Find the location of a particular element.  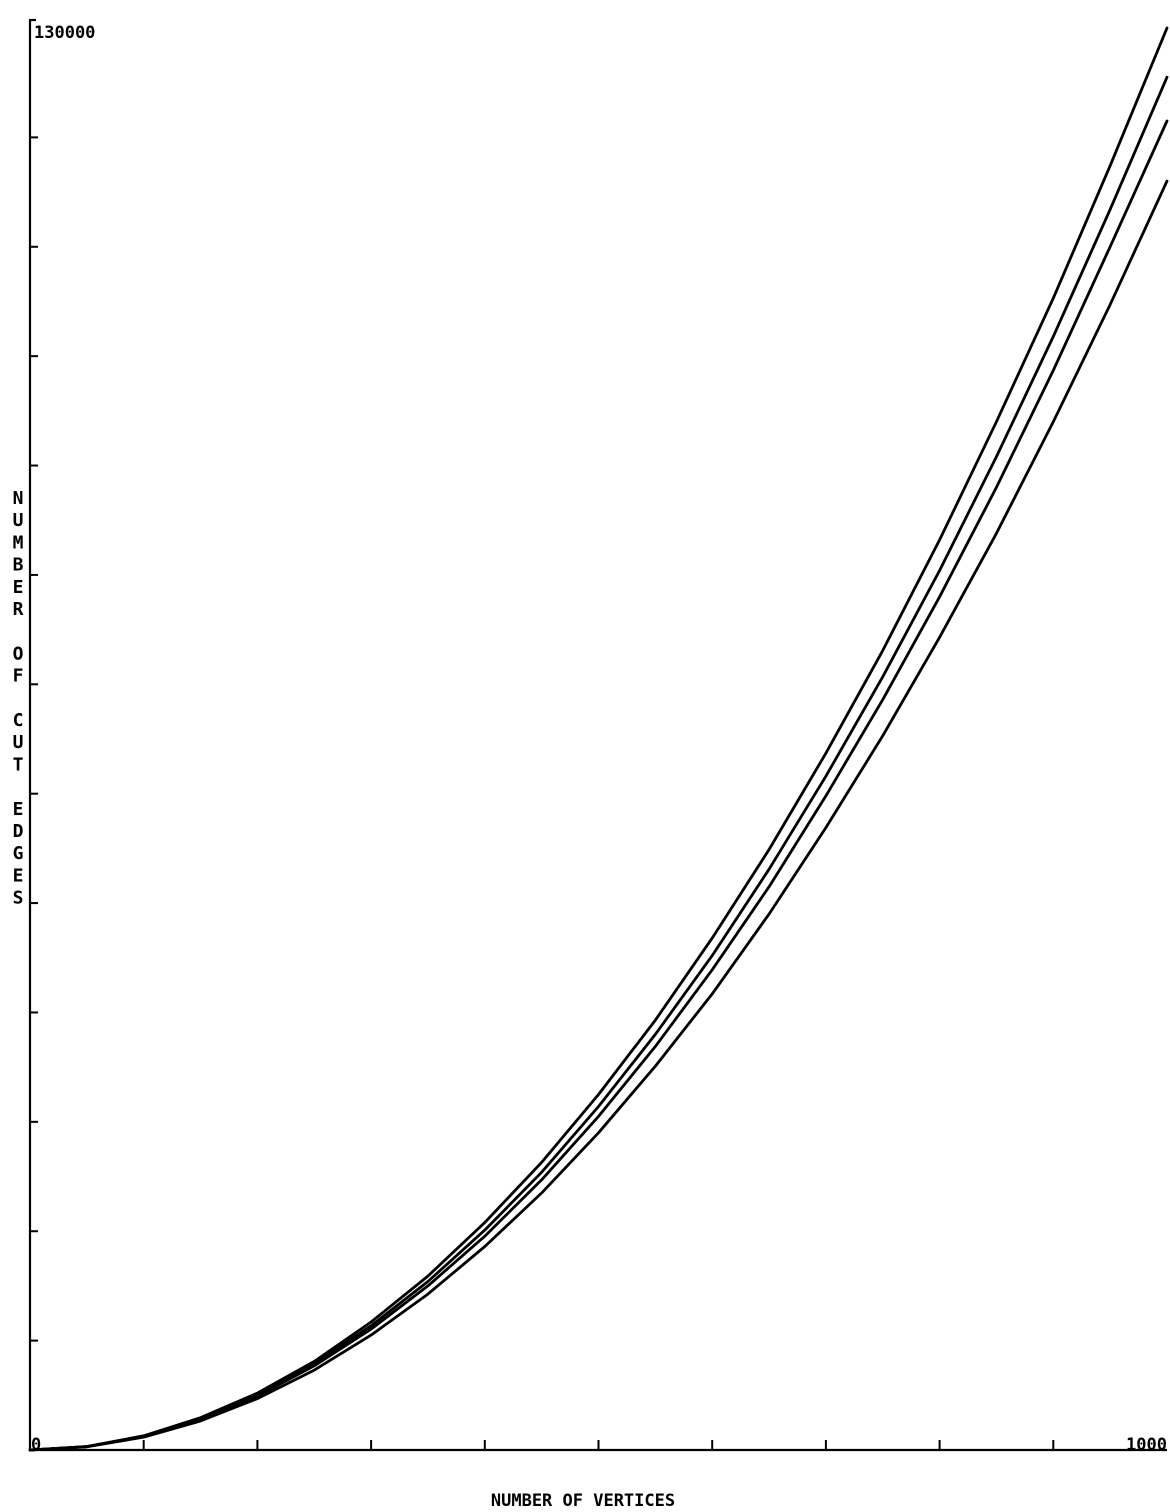

y-axis-label-letter: D is located at coordinates (18, 831).